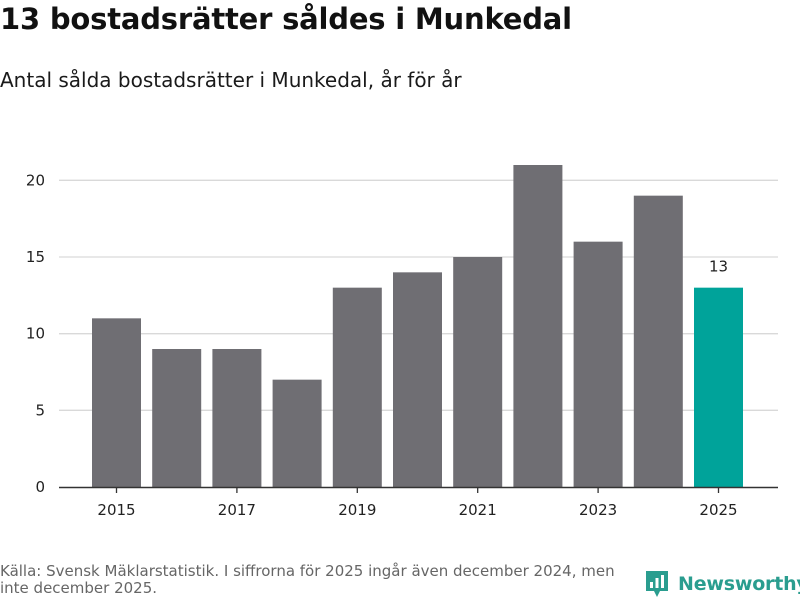 This screenshot has height=600, width=800. I want to click on bar-2024, so click(658, 341).